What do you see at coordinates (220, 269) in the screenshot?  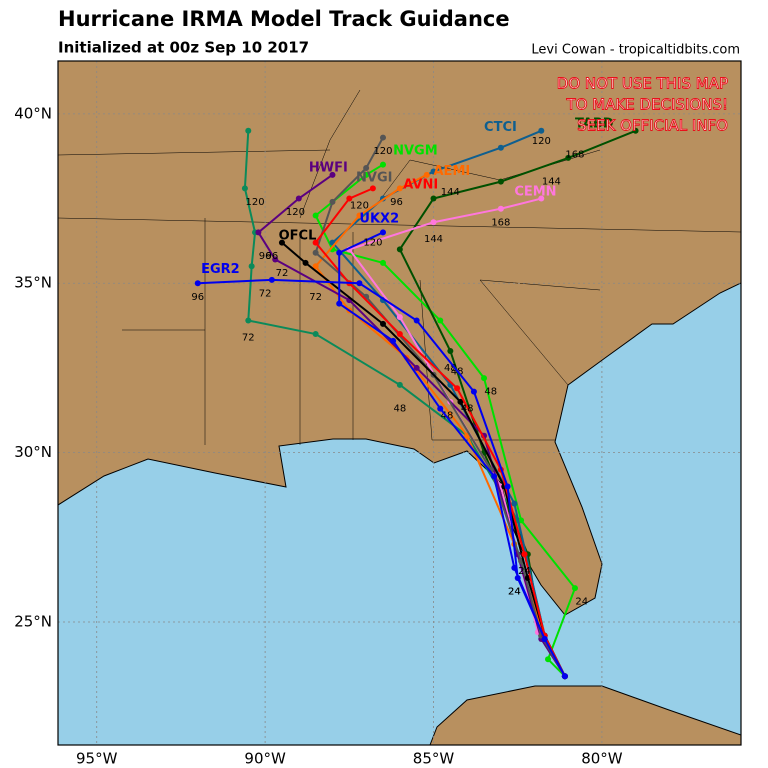 I see `model-name: EGR2` at bounding box center [220, 269].